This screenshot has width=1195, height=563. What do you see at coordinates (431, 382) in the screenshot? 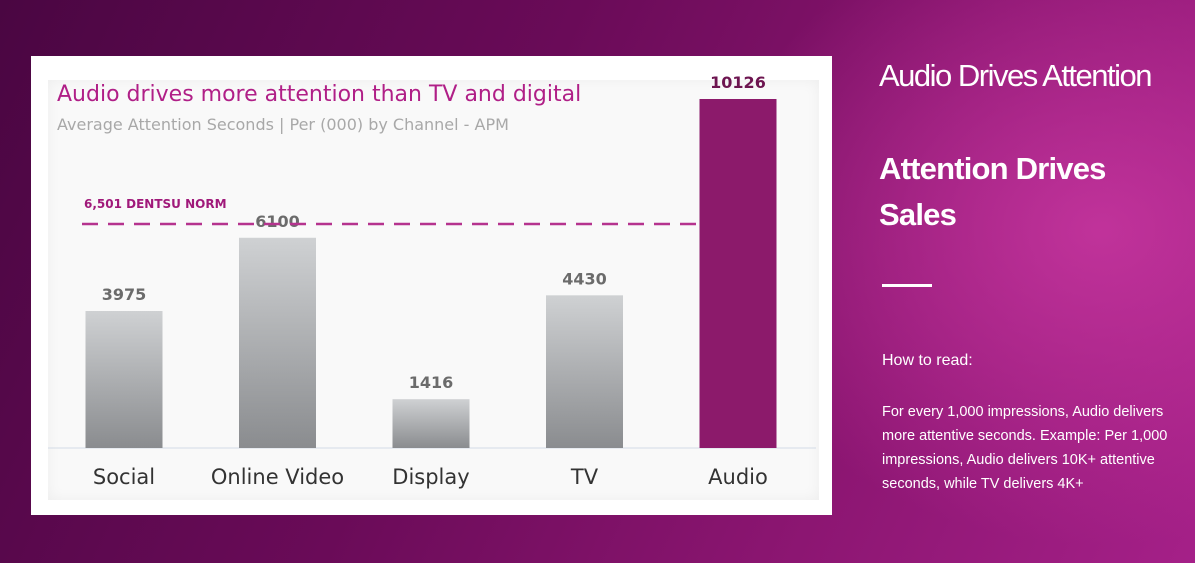
I see `bar-value-display: 1416` at bounding box center [431, 382].